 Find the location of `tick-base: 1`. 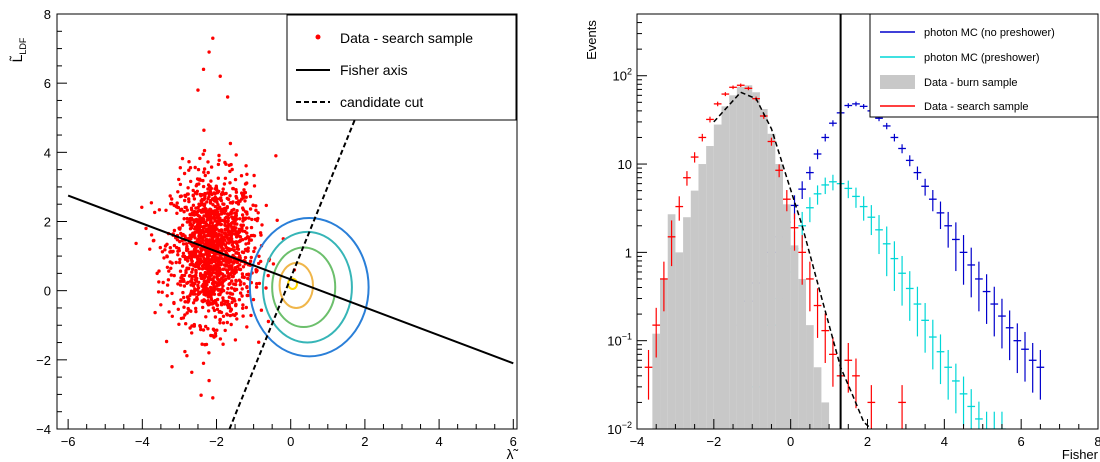

tick-base: 1 is located at coordinates (628, 252).